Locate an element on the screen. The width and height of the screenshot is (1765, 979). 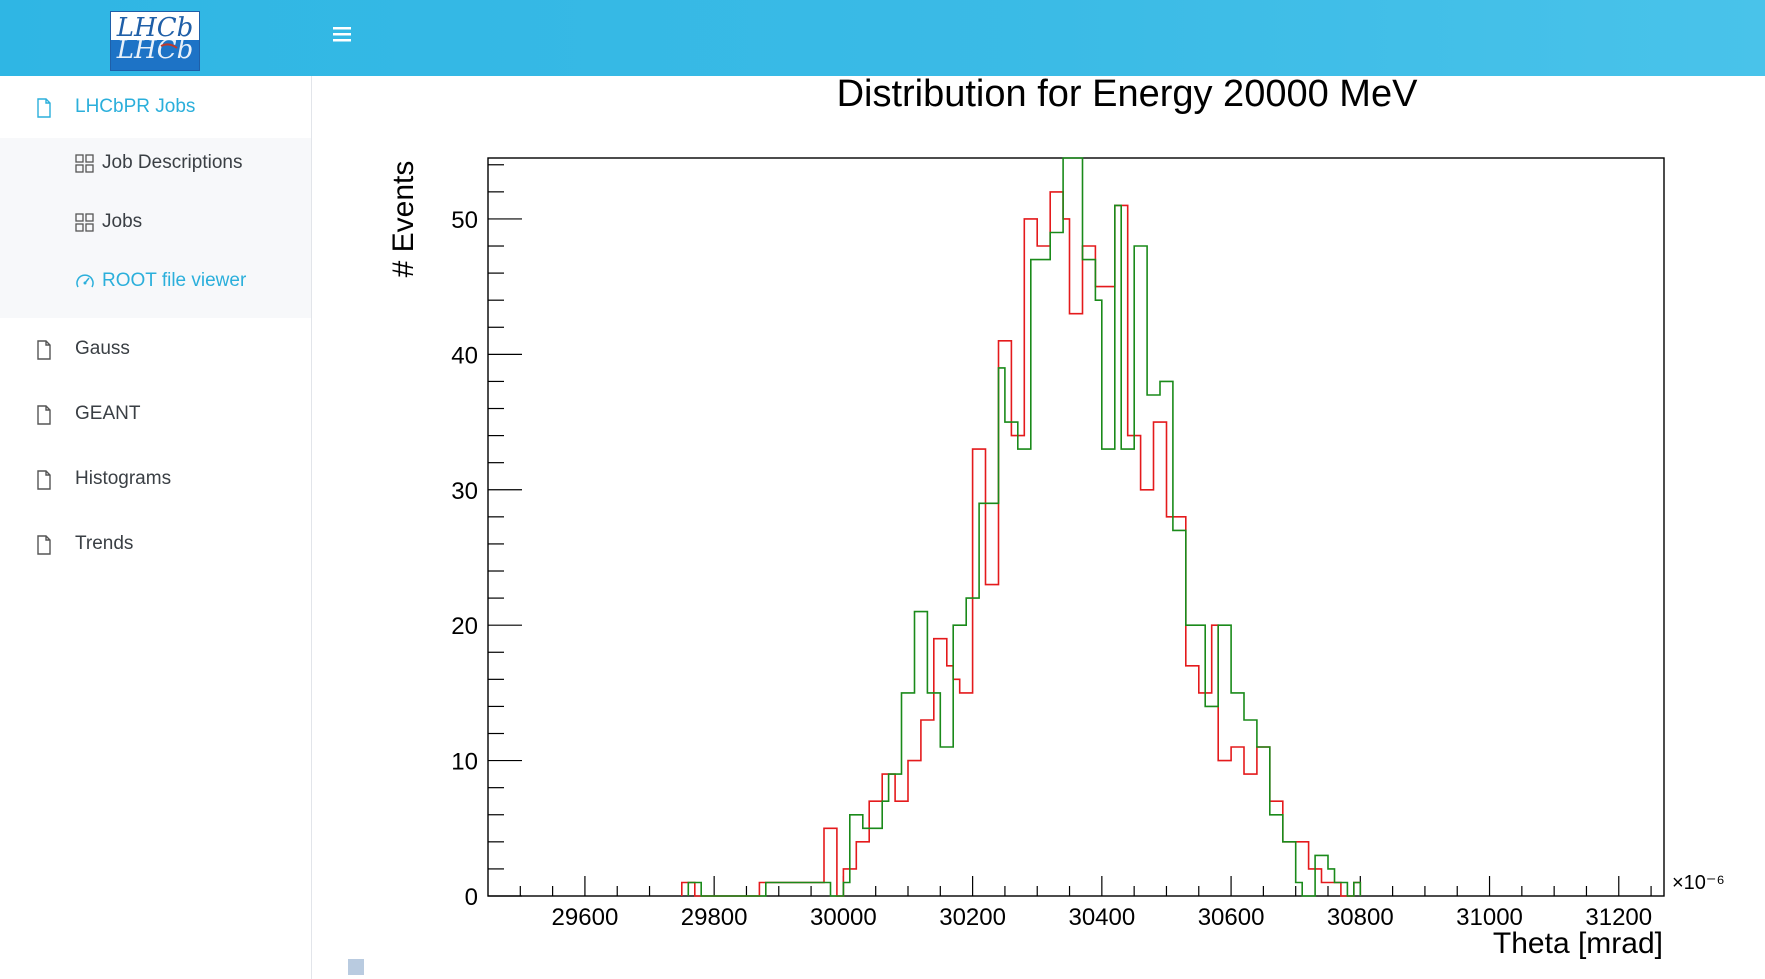
x-tick-label: 31200 is located at coordinates (1618, 917).